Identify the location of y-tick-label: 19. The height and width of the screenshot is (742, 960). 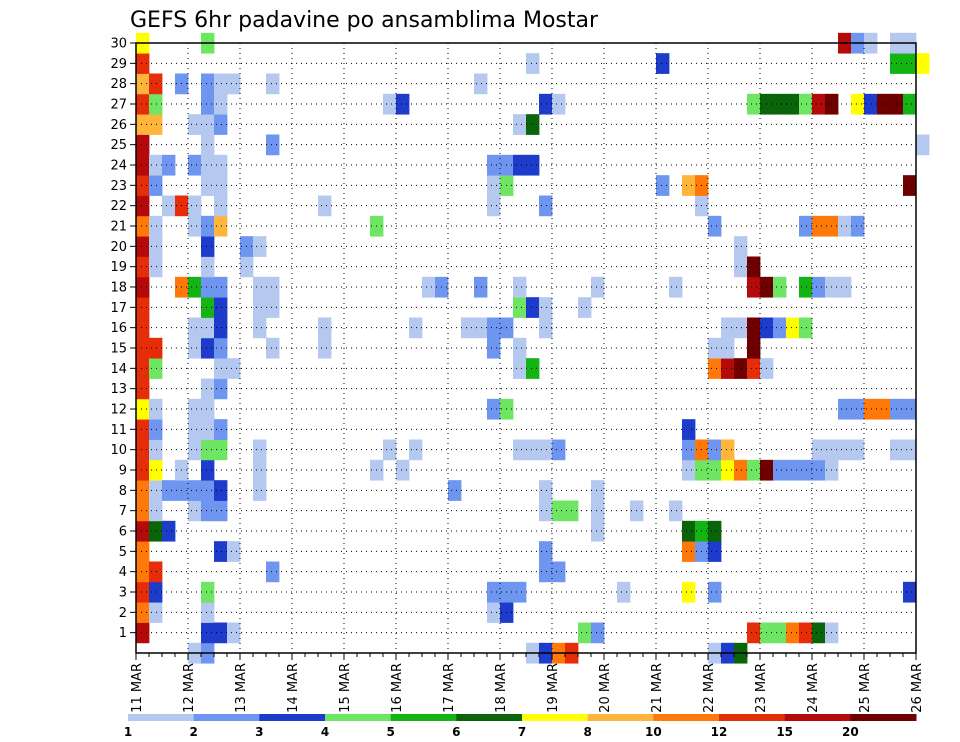
(118, 267).